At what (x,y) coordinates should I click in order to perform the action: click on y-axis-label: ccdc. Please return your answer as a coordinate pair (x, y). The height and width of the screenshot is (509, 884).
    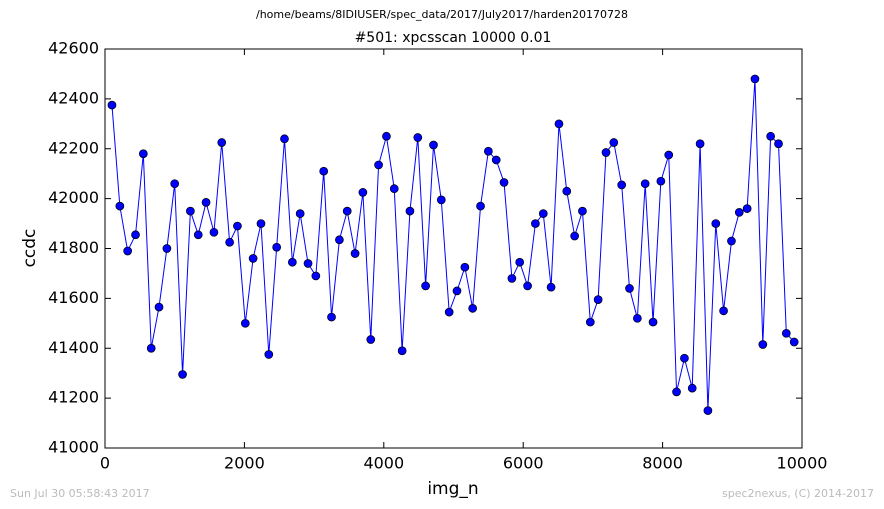
    Looking at the image, I should click on (30, 248).